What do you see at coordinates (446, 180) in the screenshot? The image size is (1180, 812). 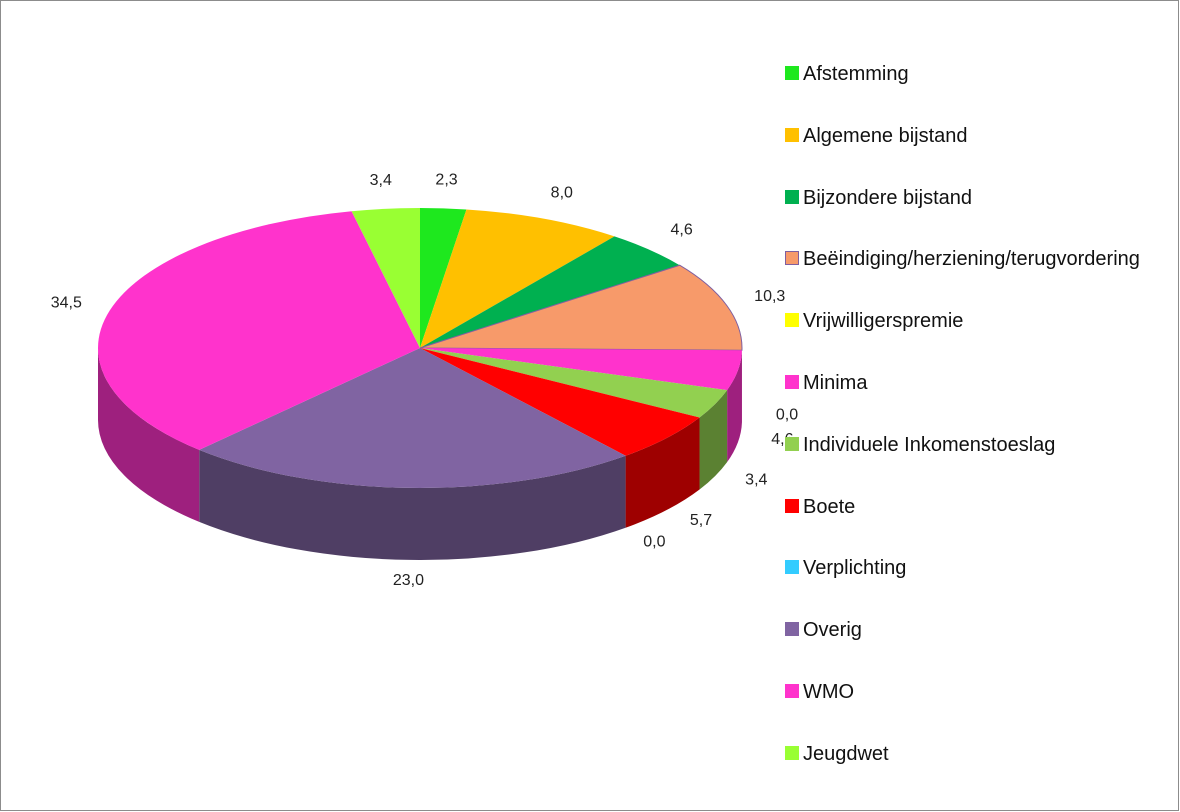 I see `data-label: 2,3` at bounding box center [446, 180].